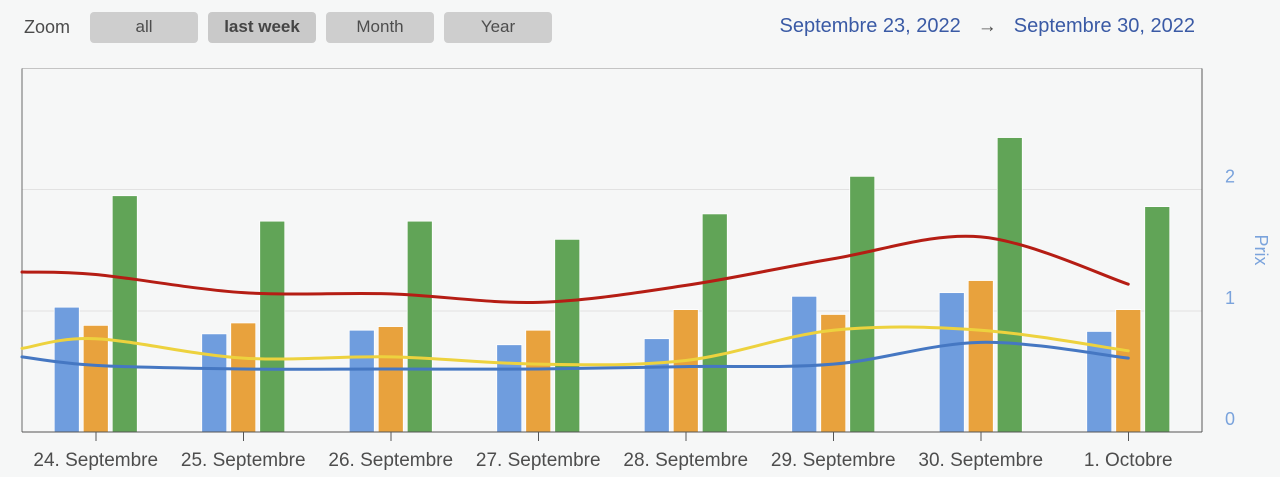 Image resolution: width=1280 pixels, height=477 pixels. Describe the element at coordinates (498, 27) in the screenshot. I see `zoom-button-year: Year` at that location.